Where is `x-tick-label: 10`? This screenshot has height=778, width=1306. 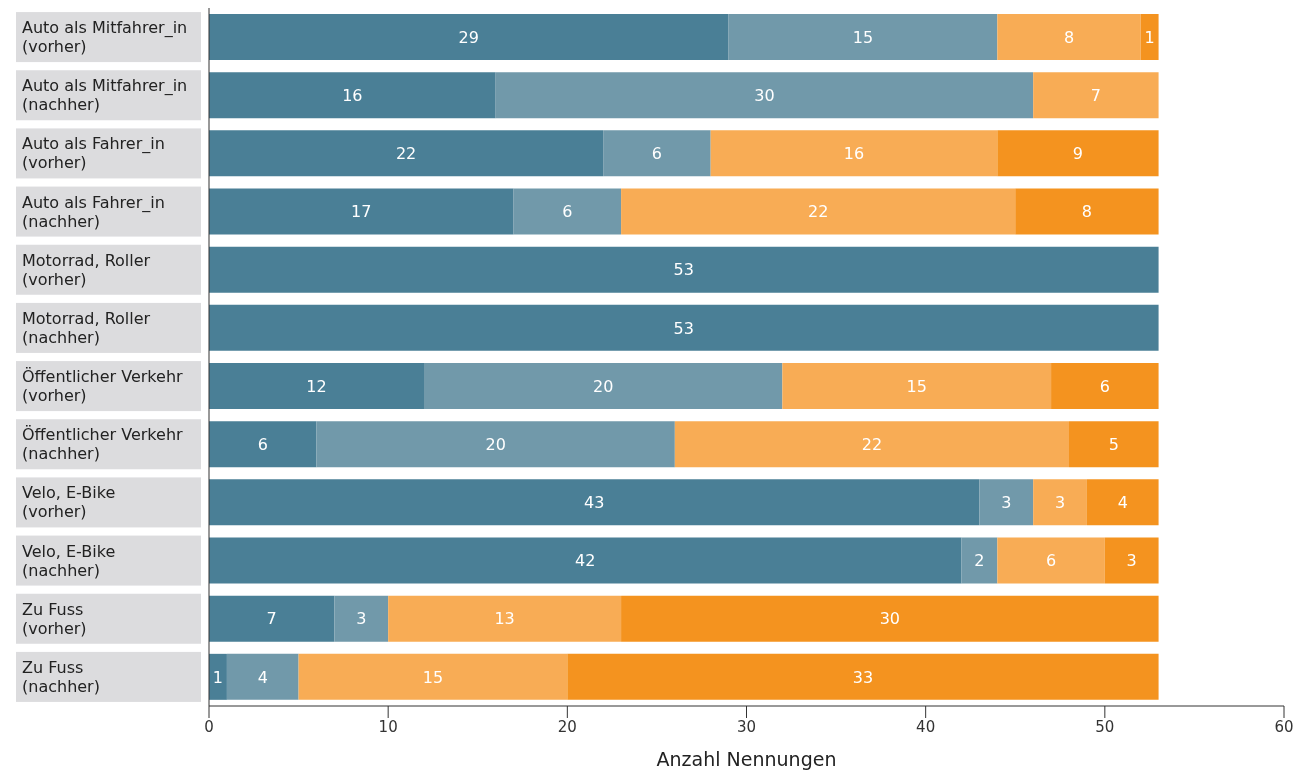 x-tick-label: 10 is located at coordinates (388, 727).